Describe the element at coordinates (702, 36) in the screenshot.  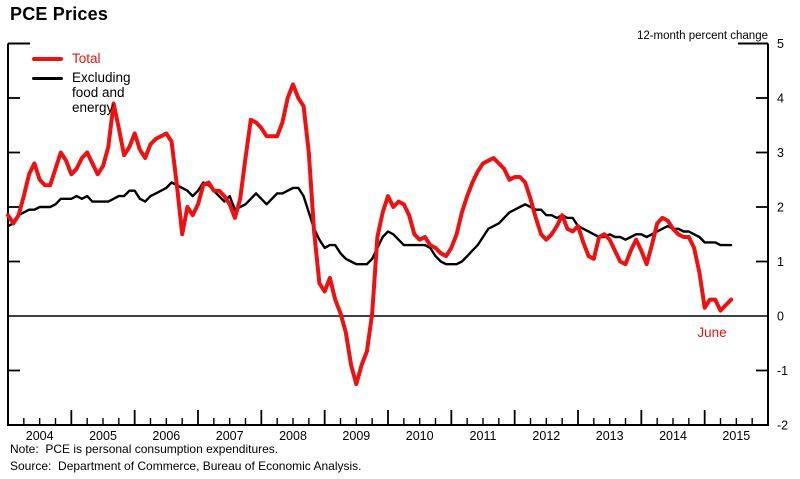
I see `y-axis-unit-label: 12-month percent change` at that location.